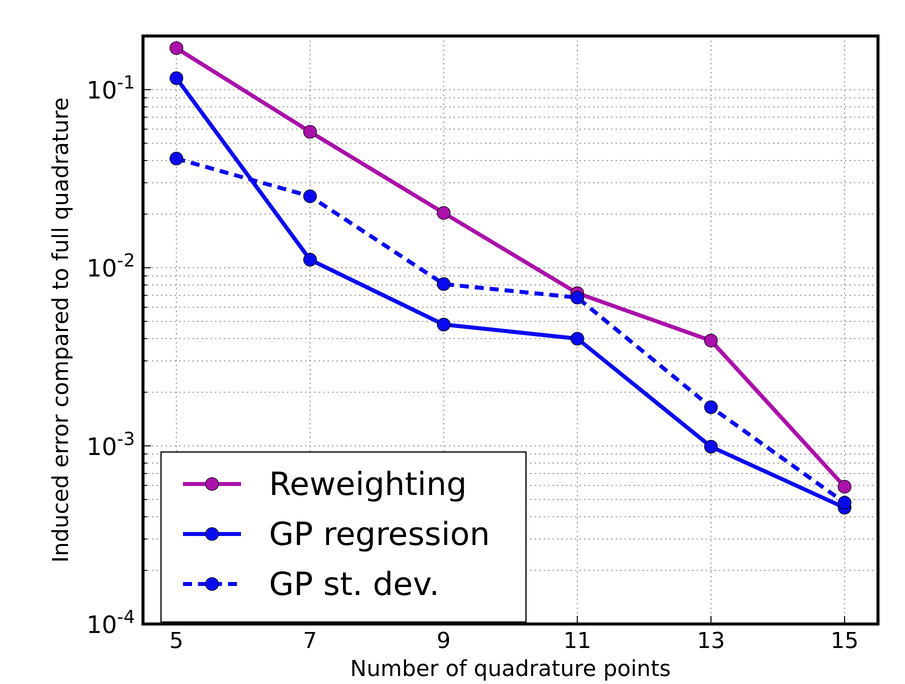  What do you see at coordinates (577, 641) in the screenshot?
I see `x-tick-label: 11` at bounding box center [577, 641].